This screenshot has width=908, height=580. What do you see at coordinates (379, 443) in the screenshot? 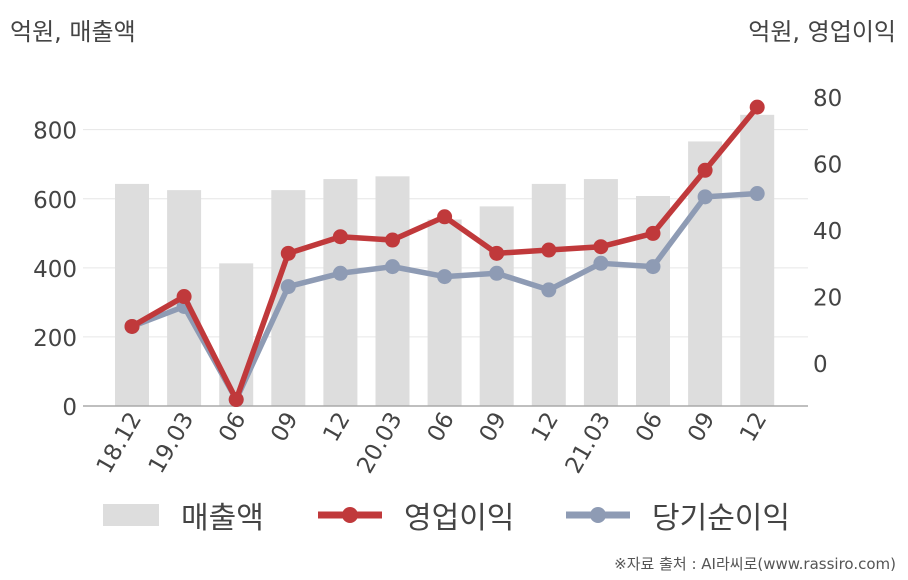
I see `x-tick-label: 20.03` at bounding box center [379, 443].